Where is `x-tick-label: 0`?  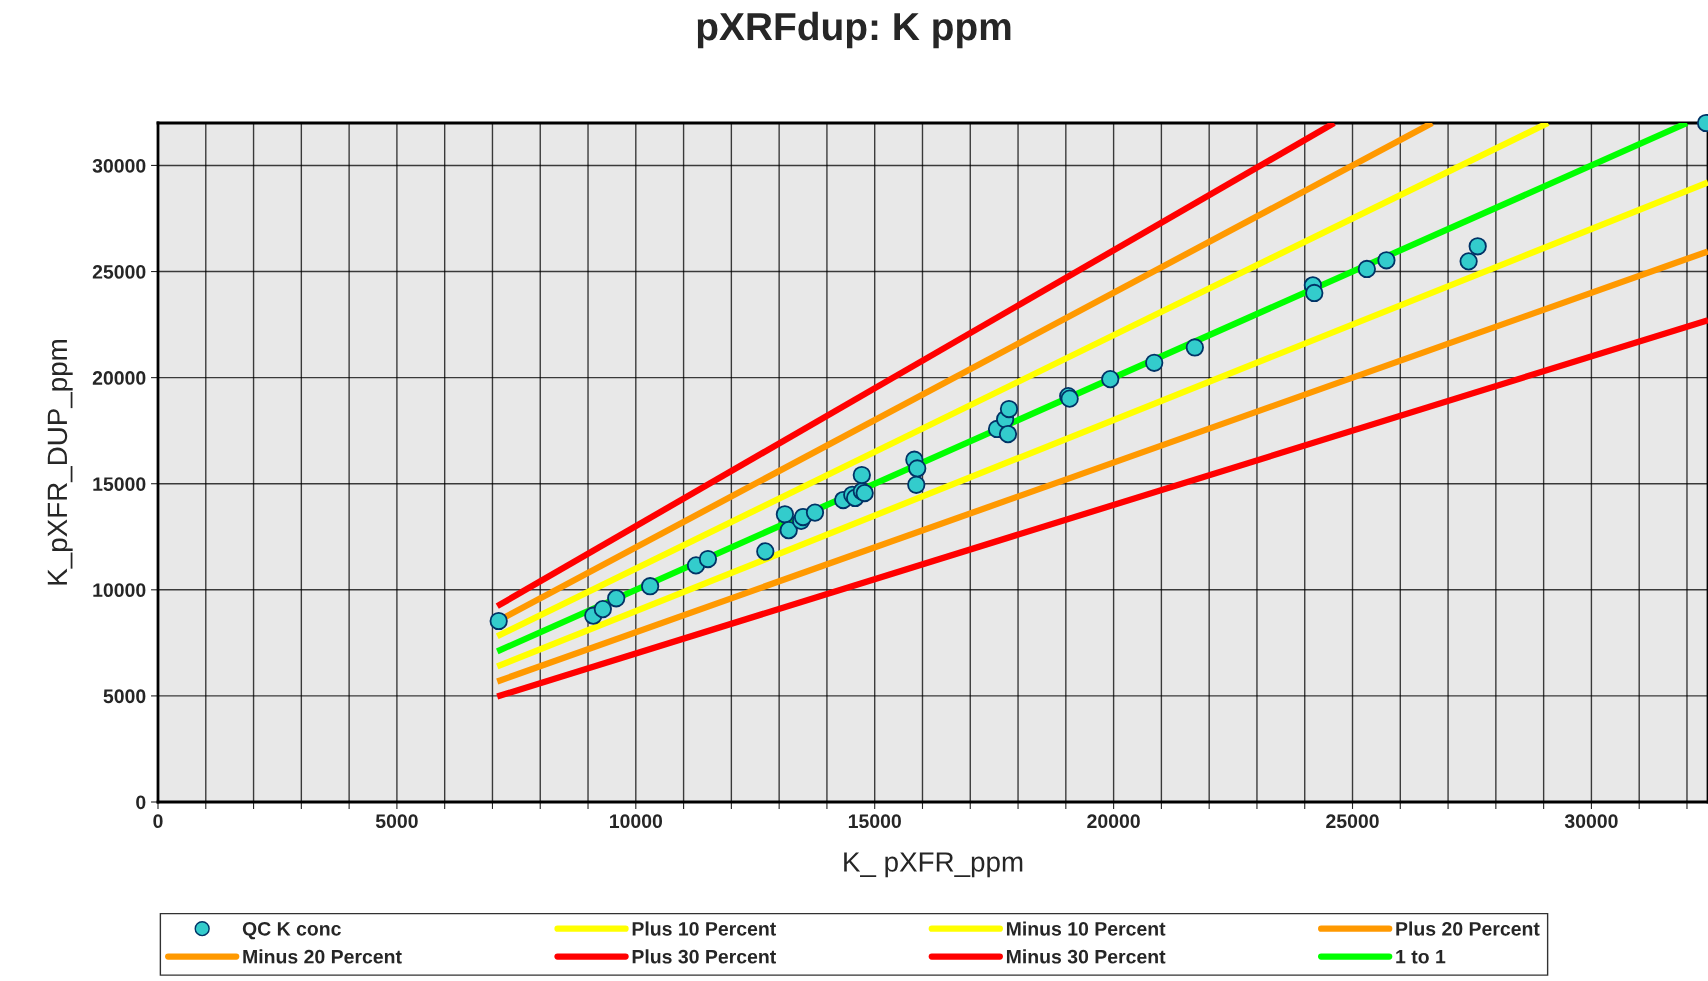
x-tick-label: 0 is located at coordinates (158, 821).